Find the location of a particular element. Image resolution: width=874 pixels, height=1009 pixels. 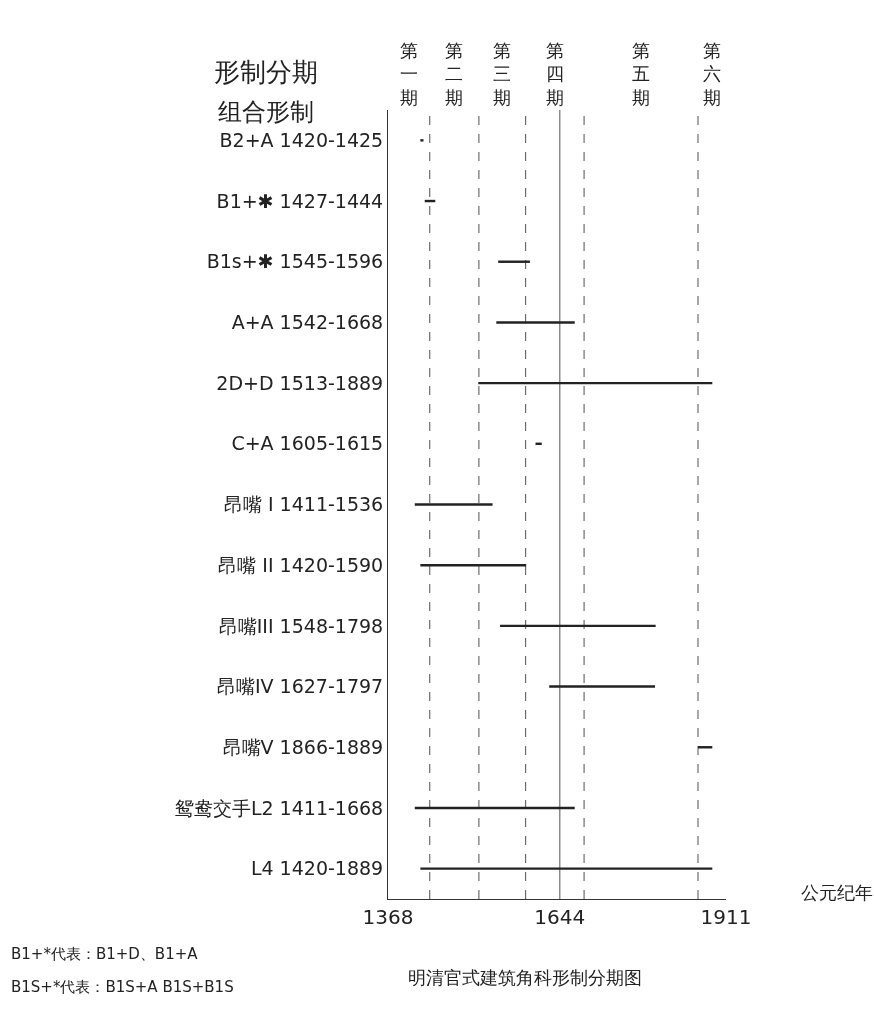

band-label: 第二期 is located at coordinates (454, 74).